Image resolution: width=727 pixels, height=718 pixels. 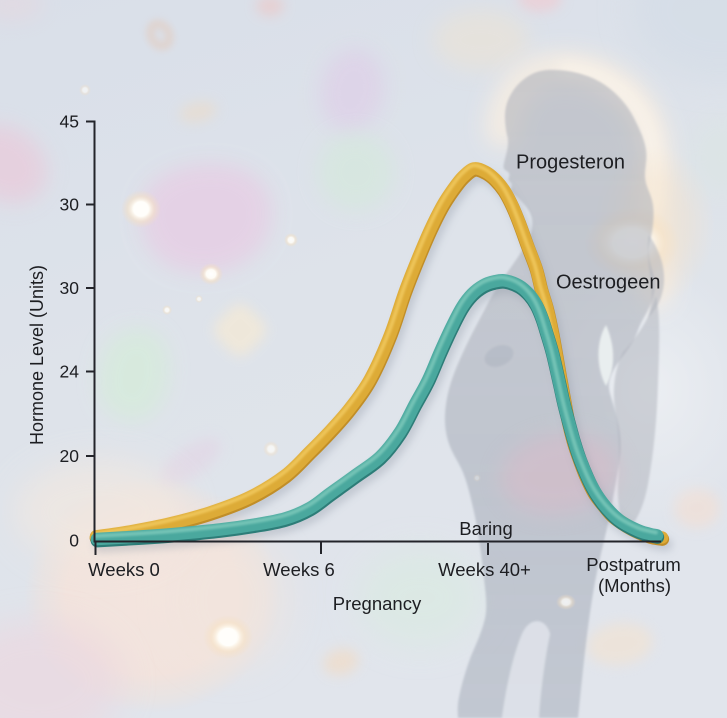 I want to click on svg-text: Weeks 0, so click(x=124, y=569).